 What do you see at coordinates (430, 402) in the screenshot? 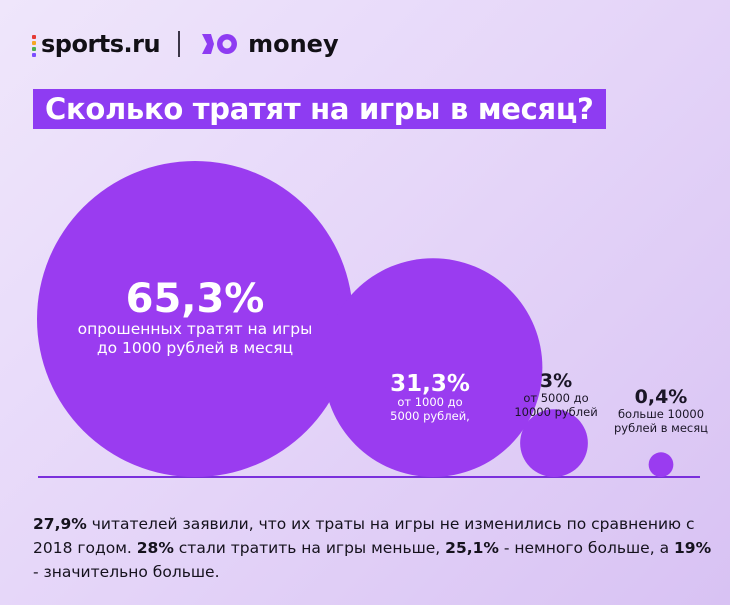
I see `bubble-desc-2-line1: от 1000 до` at bounding box center [430, 402].